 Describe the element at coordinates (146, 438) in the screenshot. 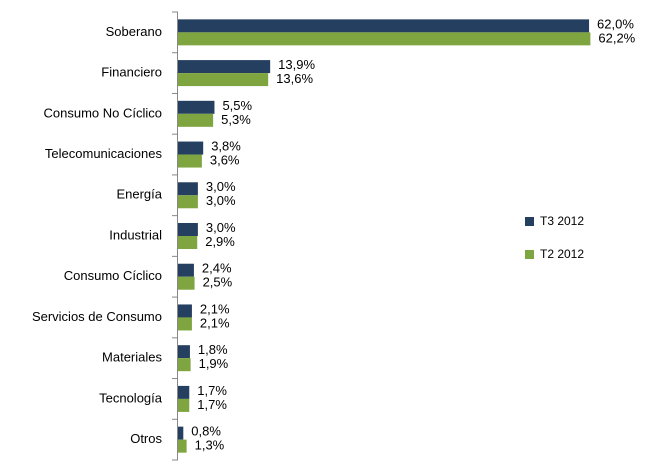

I see `category-label: Otros` at that location.